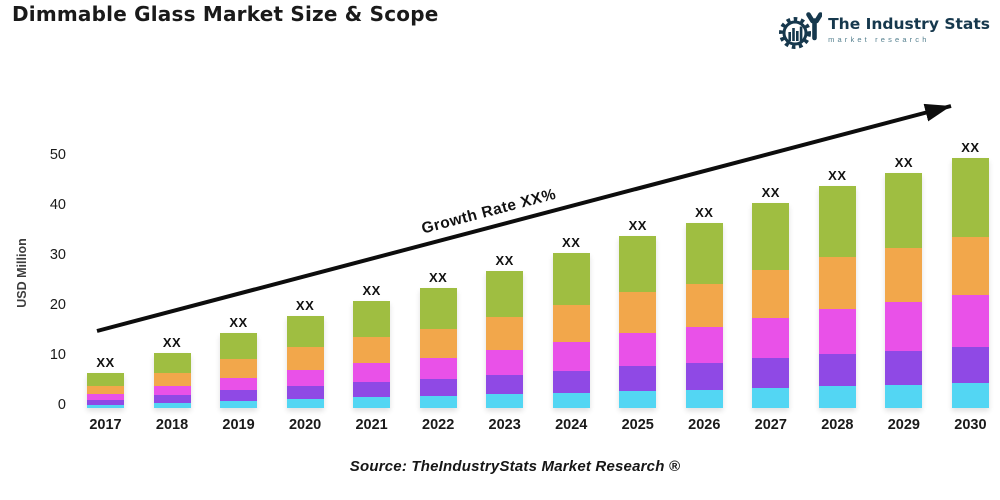  What do you see at coordinates (438, 425) in the screenshot?
I see `x-tick-label: 2022` at bounding box center [438, 425].